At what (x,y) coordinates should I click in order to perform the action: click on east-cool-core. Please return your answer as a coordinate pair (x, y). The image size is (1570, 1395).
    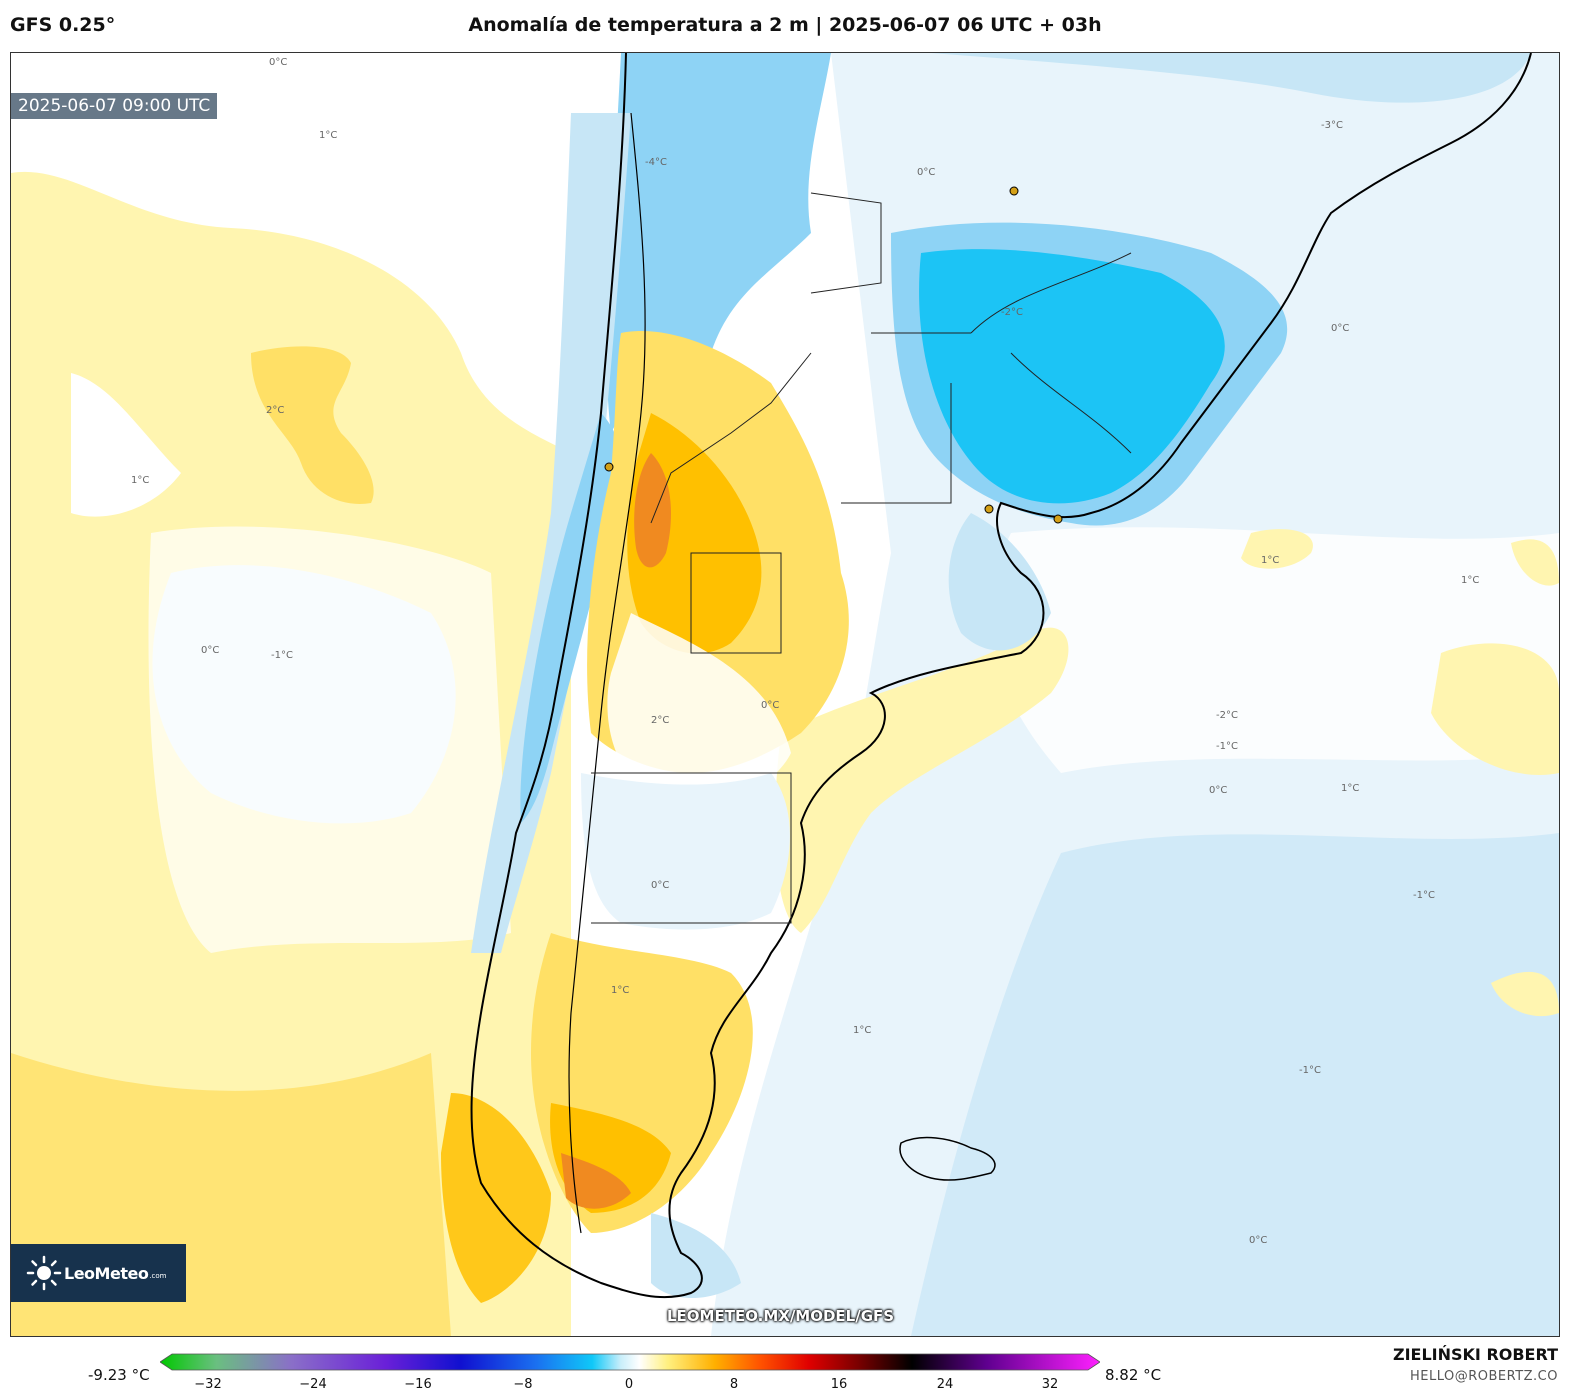
    Looking at the image, I should click on (1072, 376).